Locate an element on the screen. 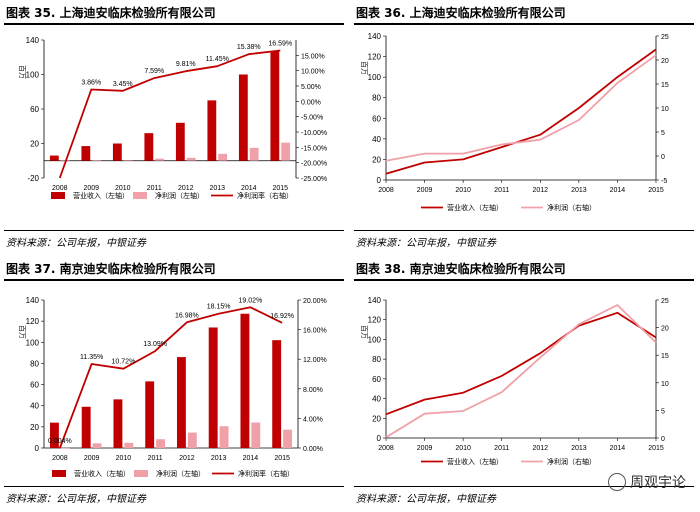 The width and height of the screenshot is (700, 512). y-tick-label-right: 8.00% is located at coordinates (313, 390).